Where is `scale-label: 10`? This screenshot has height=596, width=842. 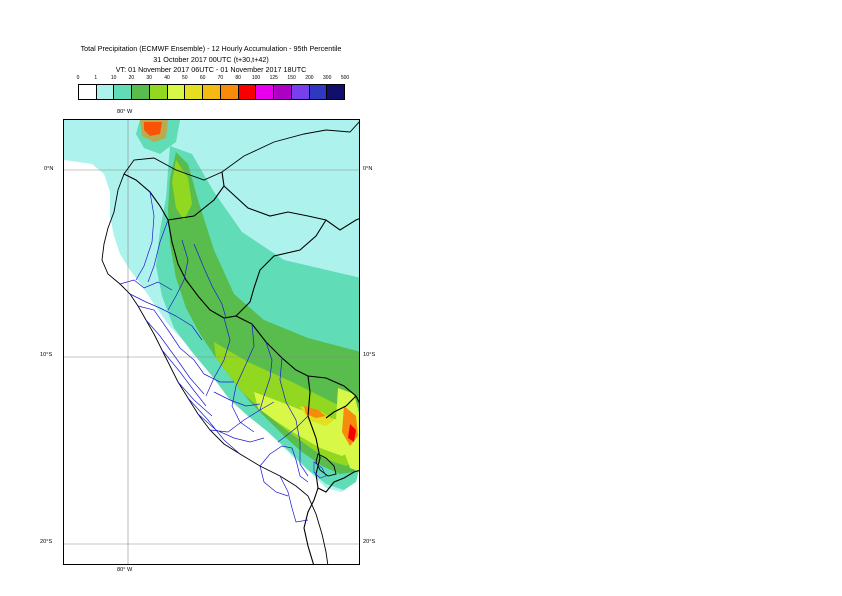
scale-label: 10 is located at coordinates (113, 78).